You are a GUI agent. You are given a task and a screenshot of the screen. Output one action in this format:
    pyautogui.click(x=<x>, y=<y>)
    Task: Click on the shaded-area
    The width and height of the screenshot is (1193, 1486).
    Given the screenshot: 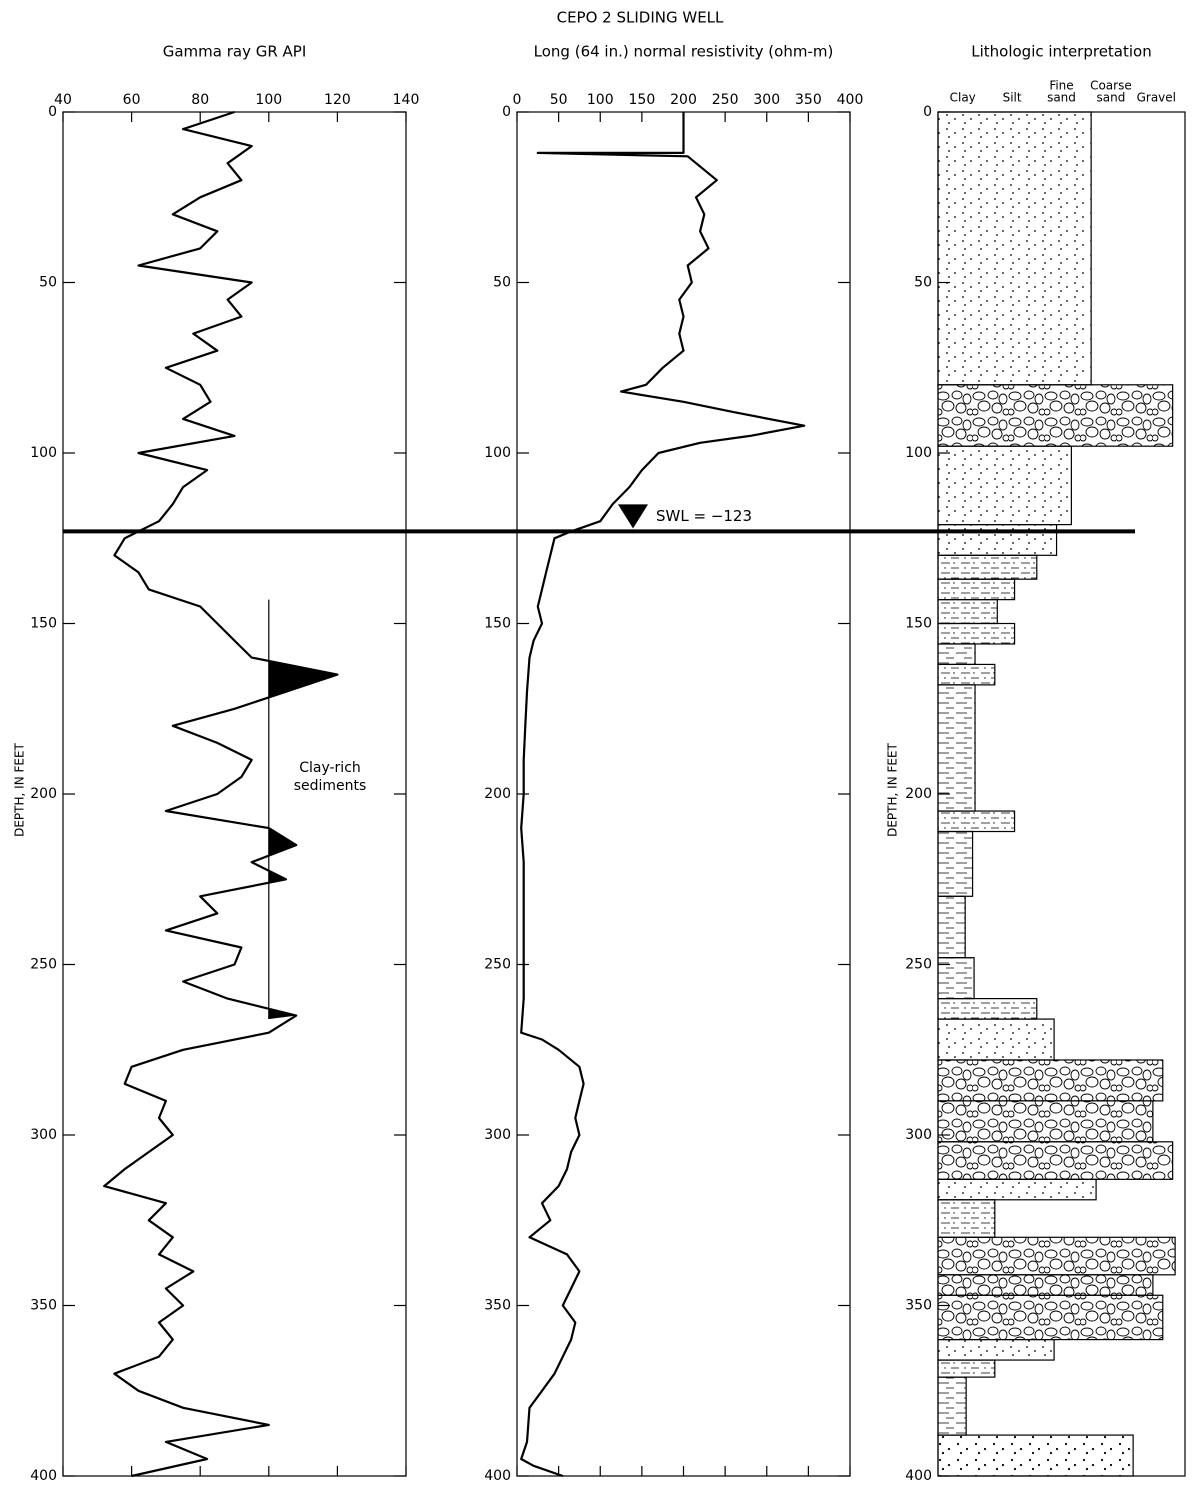 What is the action you would take?
    pyautogui.click(x=303, y=809)
    